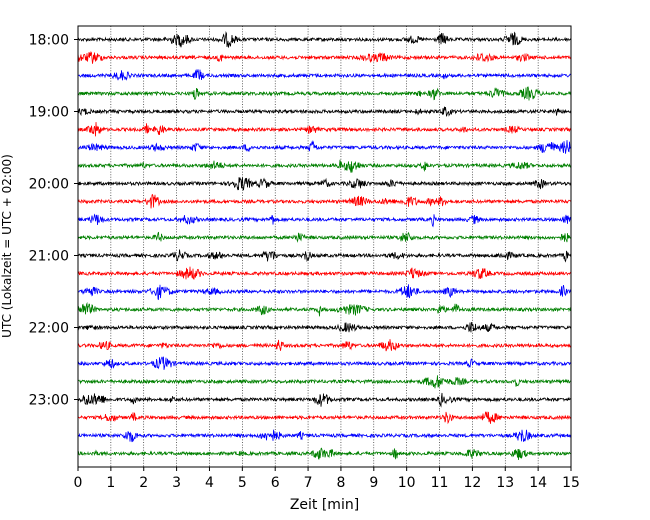 The image size is (650, 520). Describe the element at coordinates (242, 483) in the screenshot. I see `x-tick-label: 5` at that location.